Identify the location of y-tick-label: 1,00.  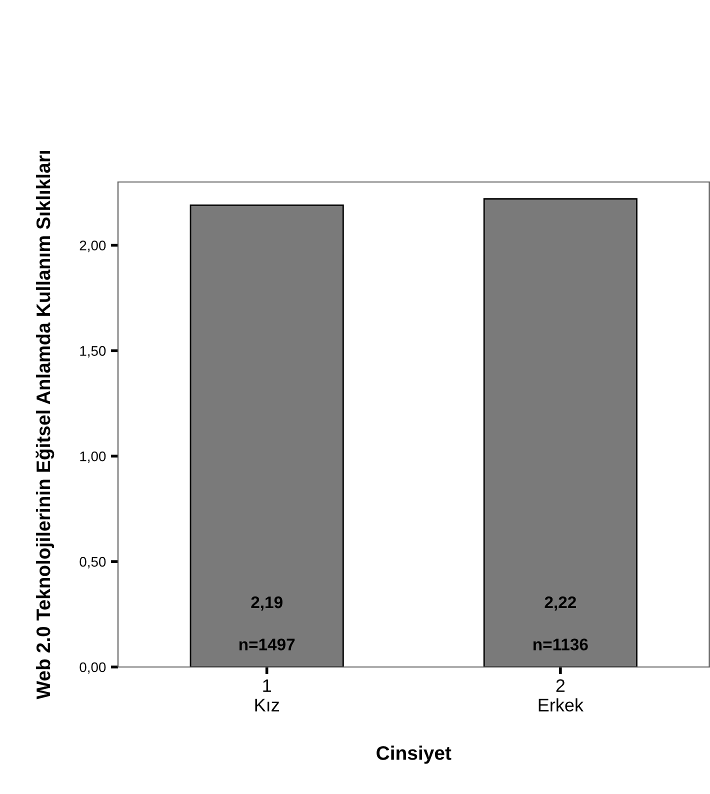
(93, 457).